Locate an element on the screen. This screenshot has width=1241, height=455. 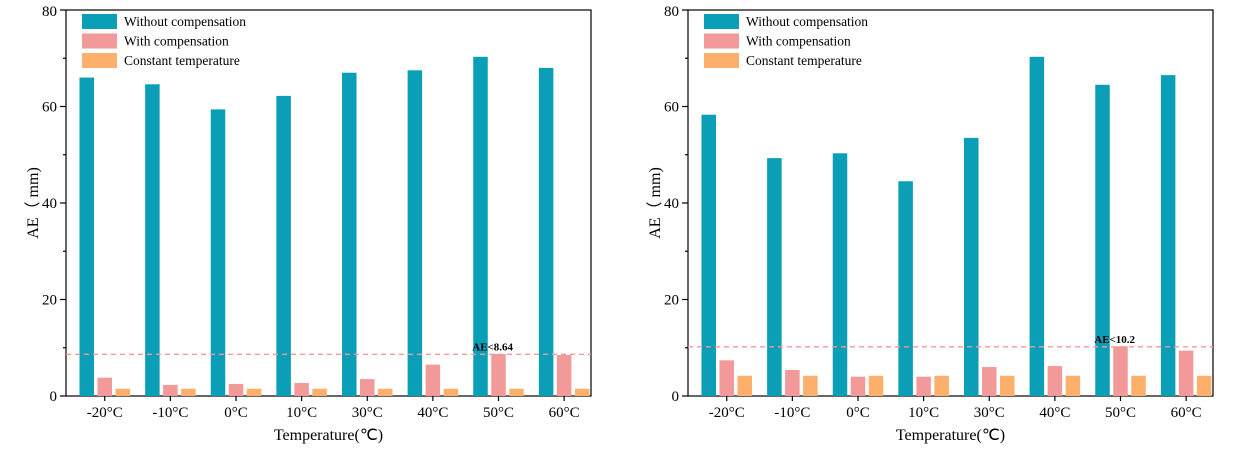
threshold-annotation: AE<10.2 is located at coordinates (1114, 340).